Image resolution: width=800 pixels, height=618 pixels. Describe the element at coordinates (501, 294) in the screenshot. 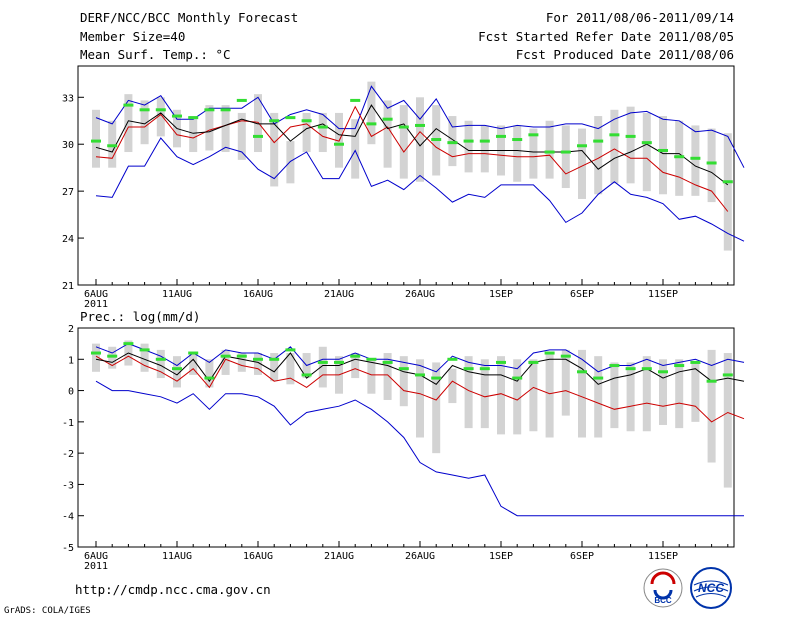

I see `x-tick-label: 1SEP` at that location.